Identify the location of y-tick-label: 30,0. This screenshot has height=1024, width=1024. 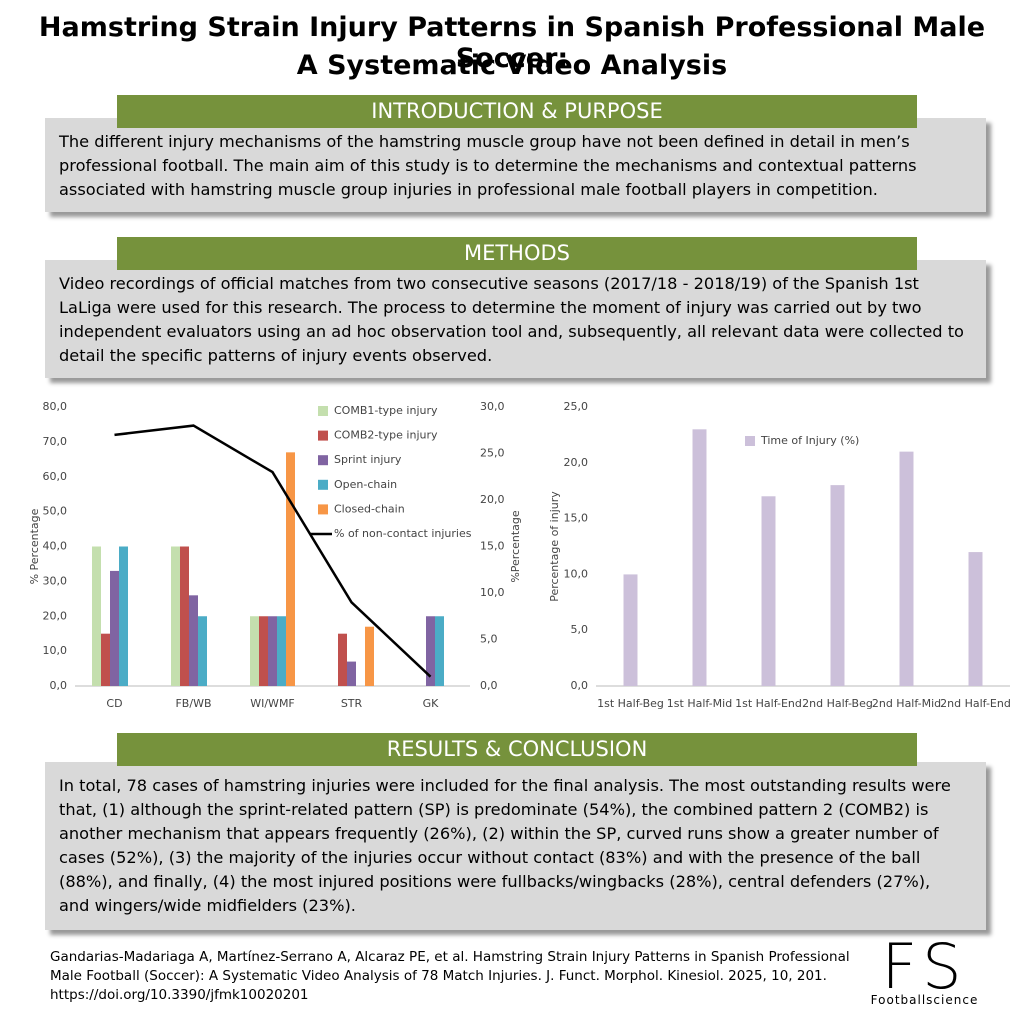
(55, 580).